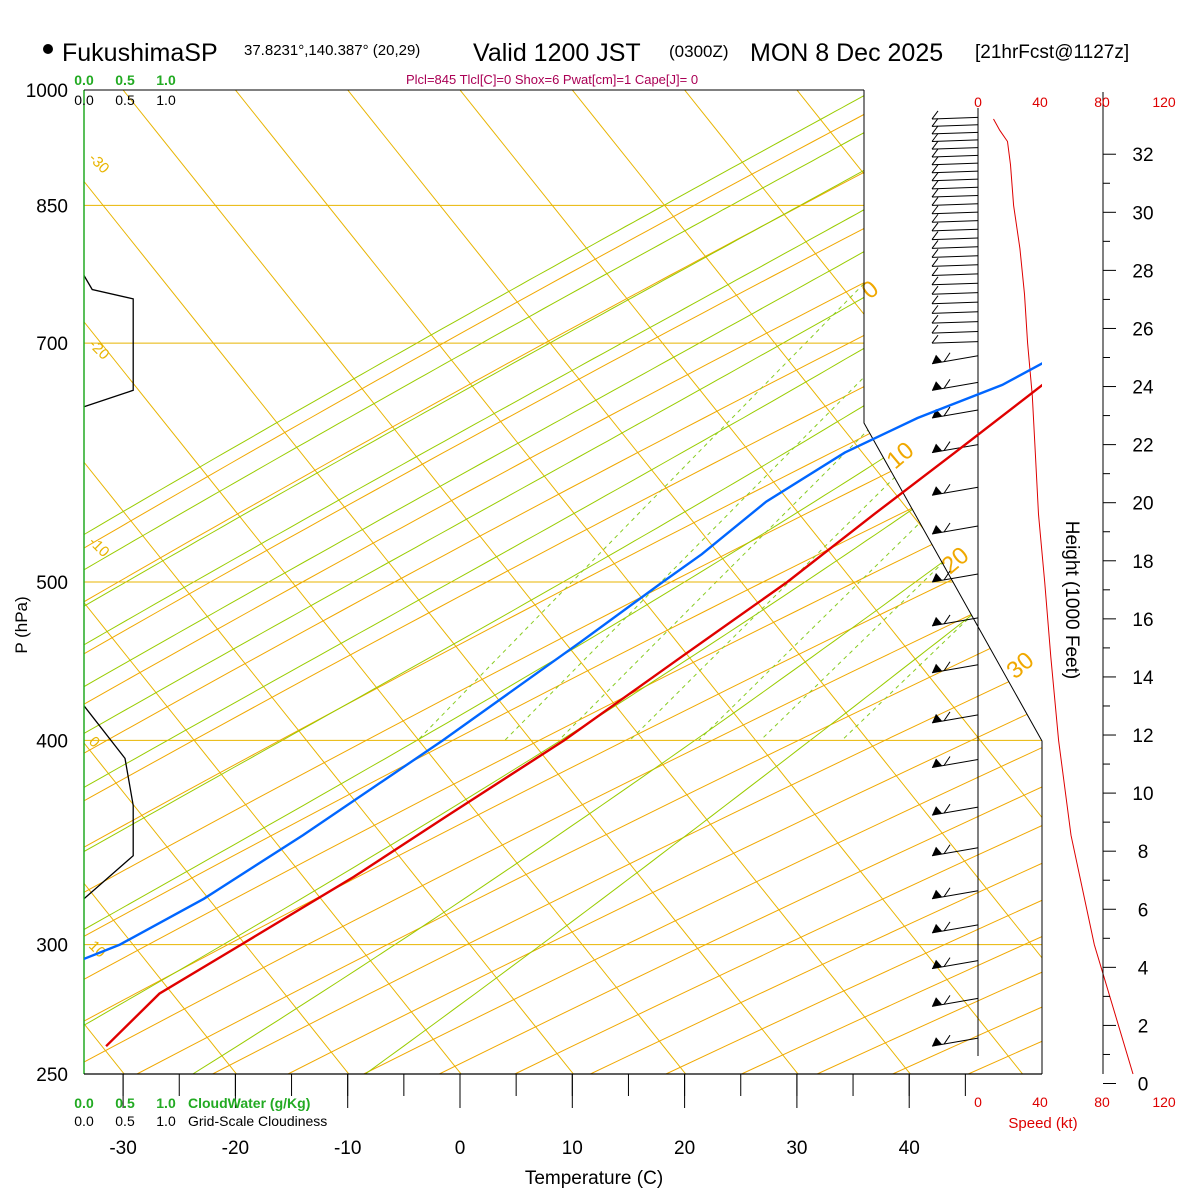 The height and width of the screenshot is (1200, 1200). I want to click on pressure-label: 500, so click(52, 583).